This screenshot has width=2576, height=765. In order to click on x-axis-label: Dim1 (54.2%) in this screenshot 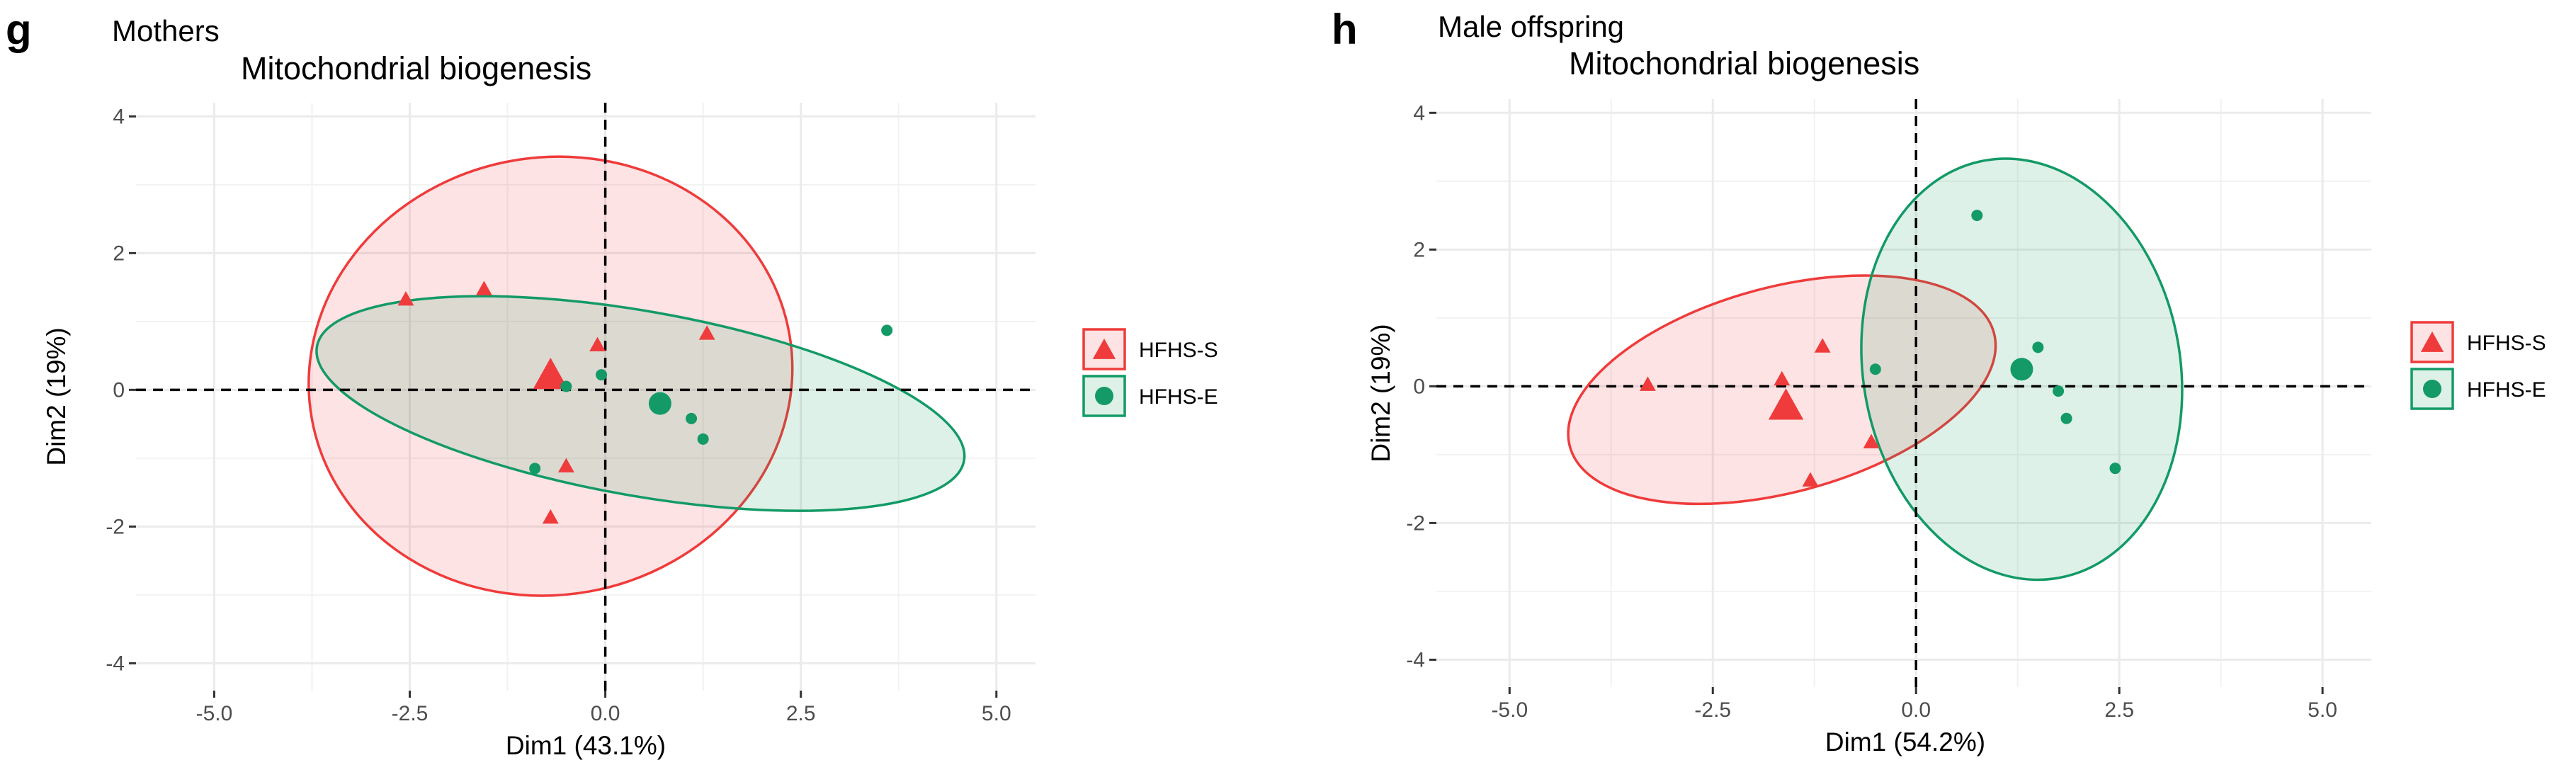, I will do `click(1905, 742)`.